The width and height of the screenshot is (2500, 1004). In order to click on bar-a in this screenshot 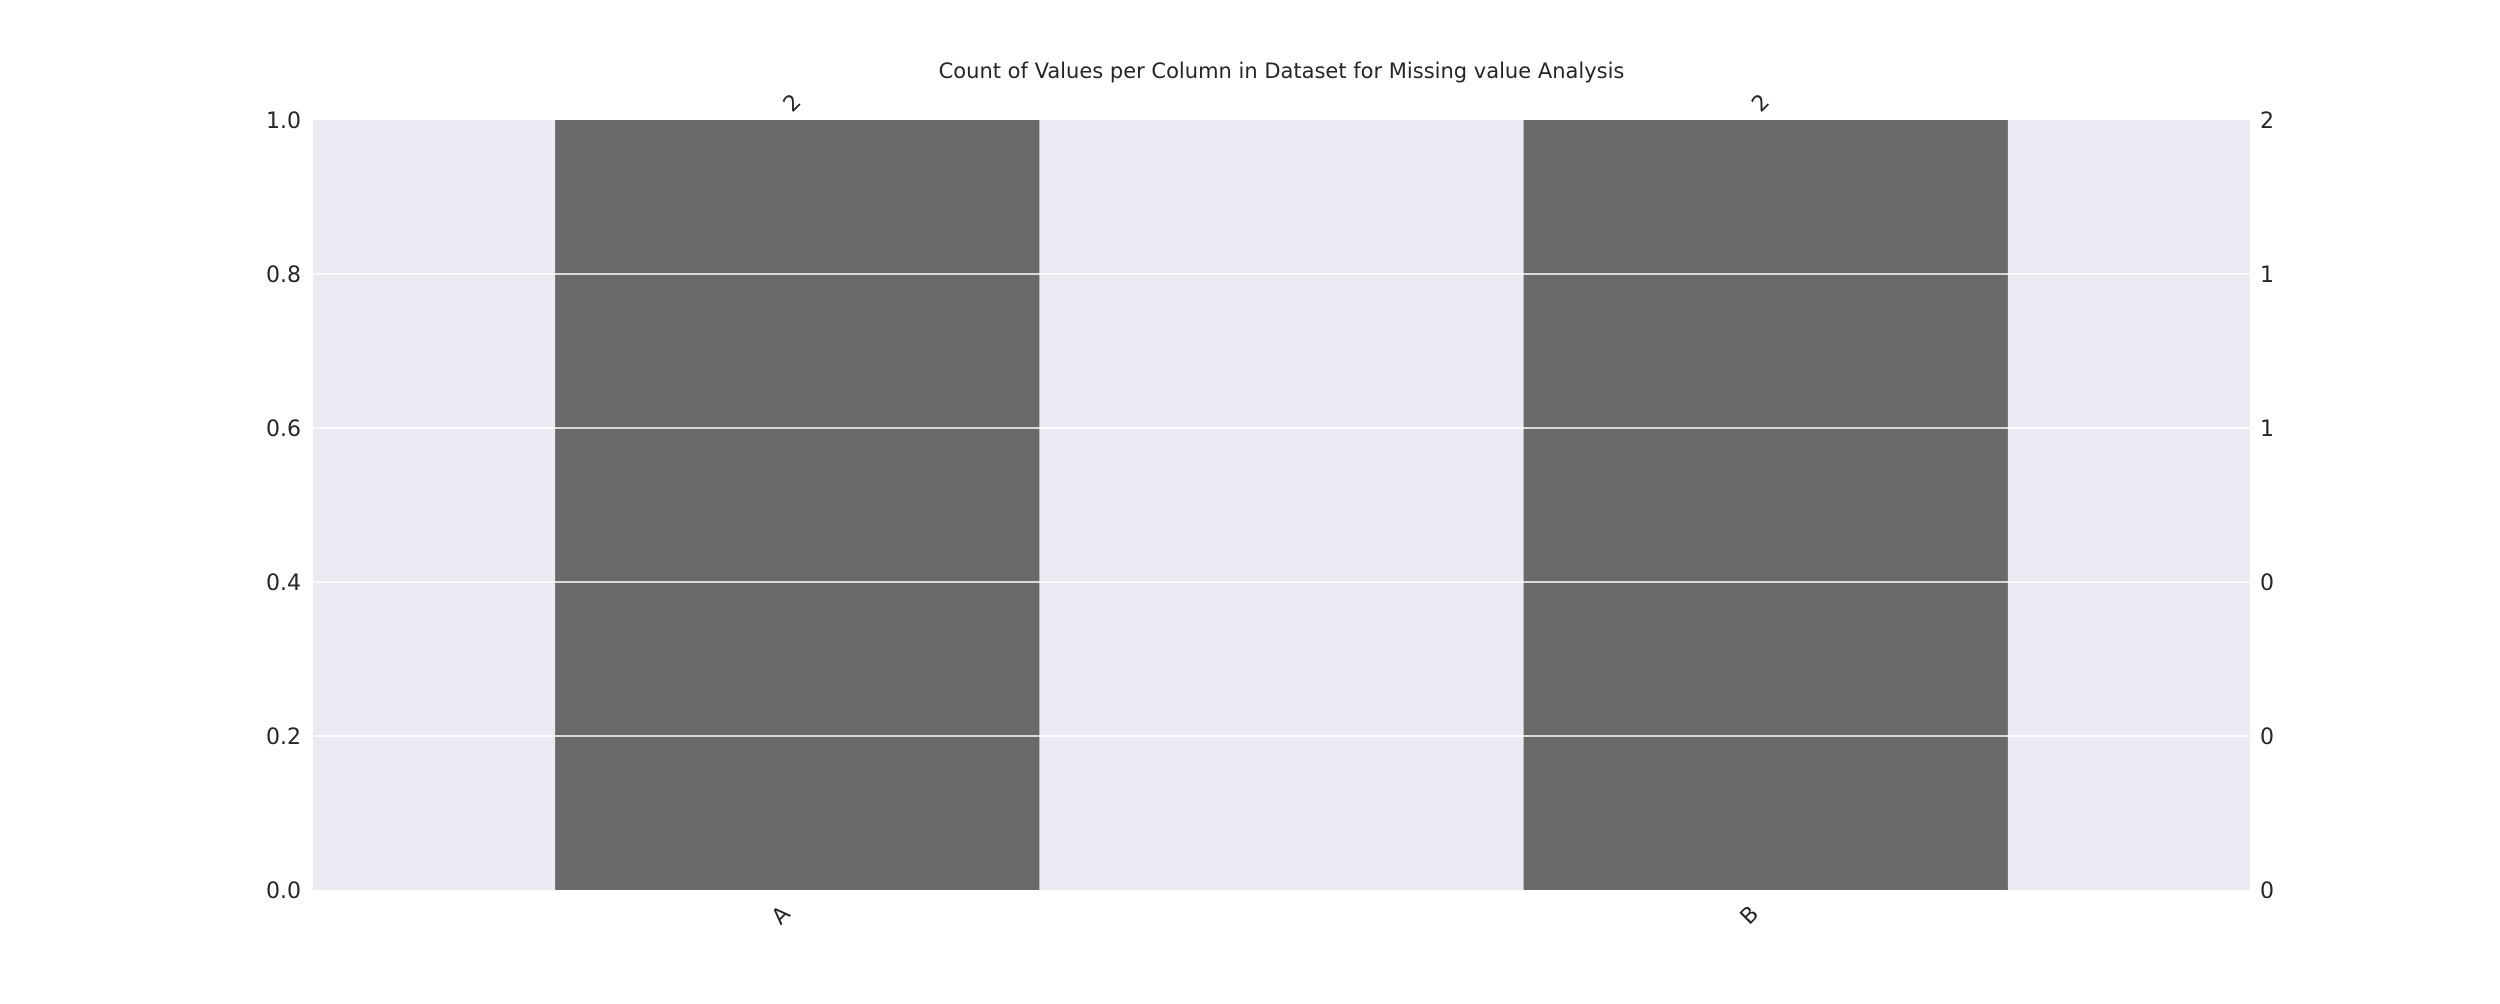, I will do `click(797, 505)`.